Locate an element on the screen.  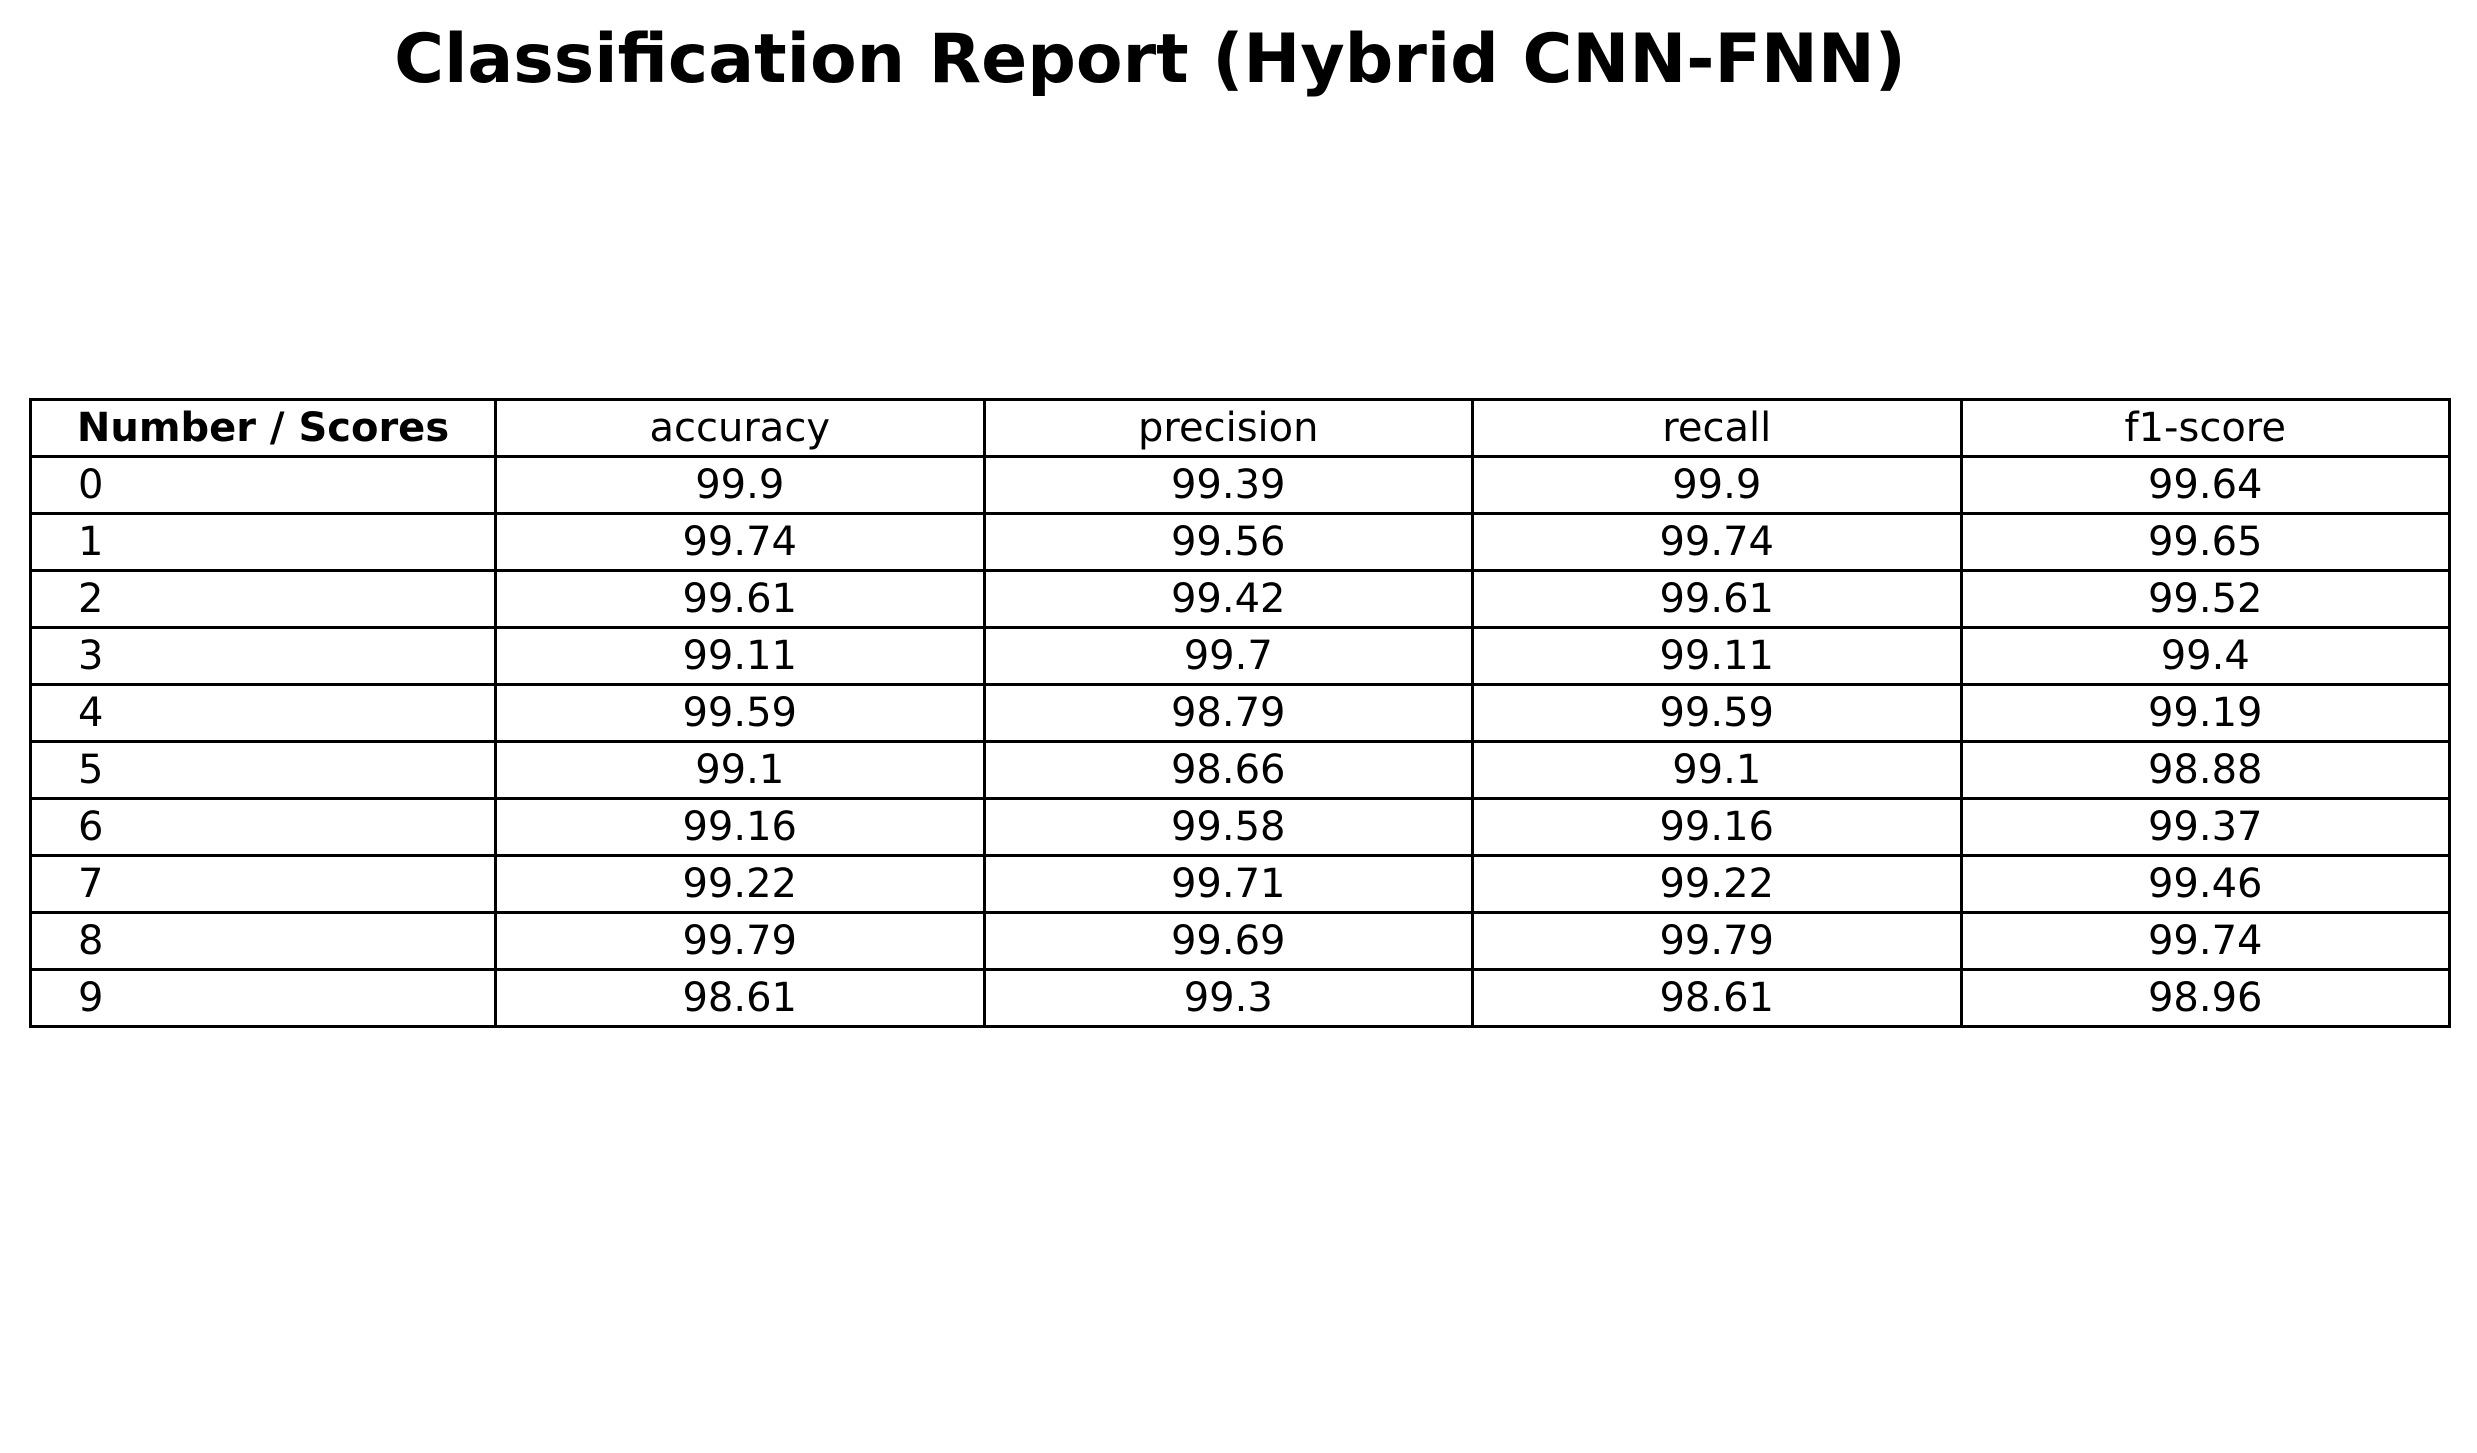
table-row: 8 99.79 99.69 99.79 99.74 is located at coordinates (1240, 941).